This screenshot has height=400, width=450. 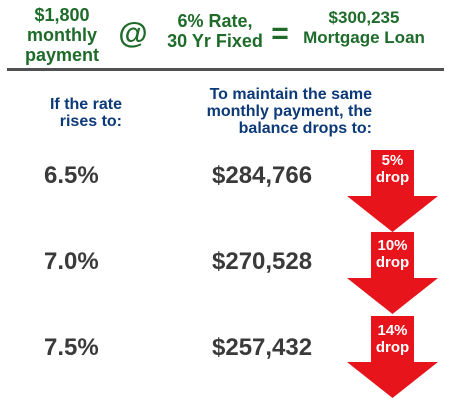 What do you see at coordinates (364, 37) in the screenshot?
I see `loan-caption: Mortgage Loan` at bounding box center [364, 37].